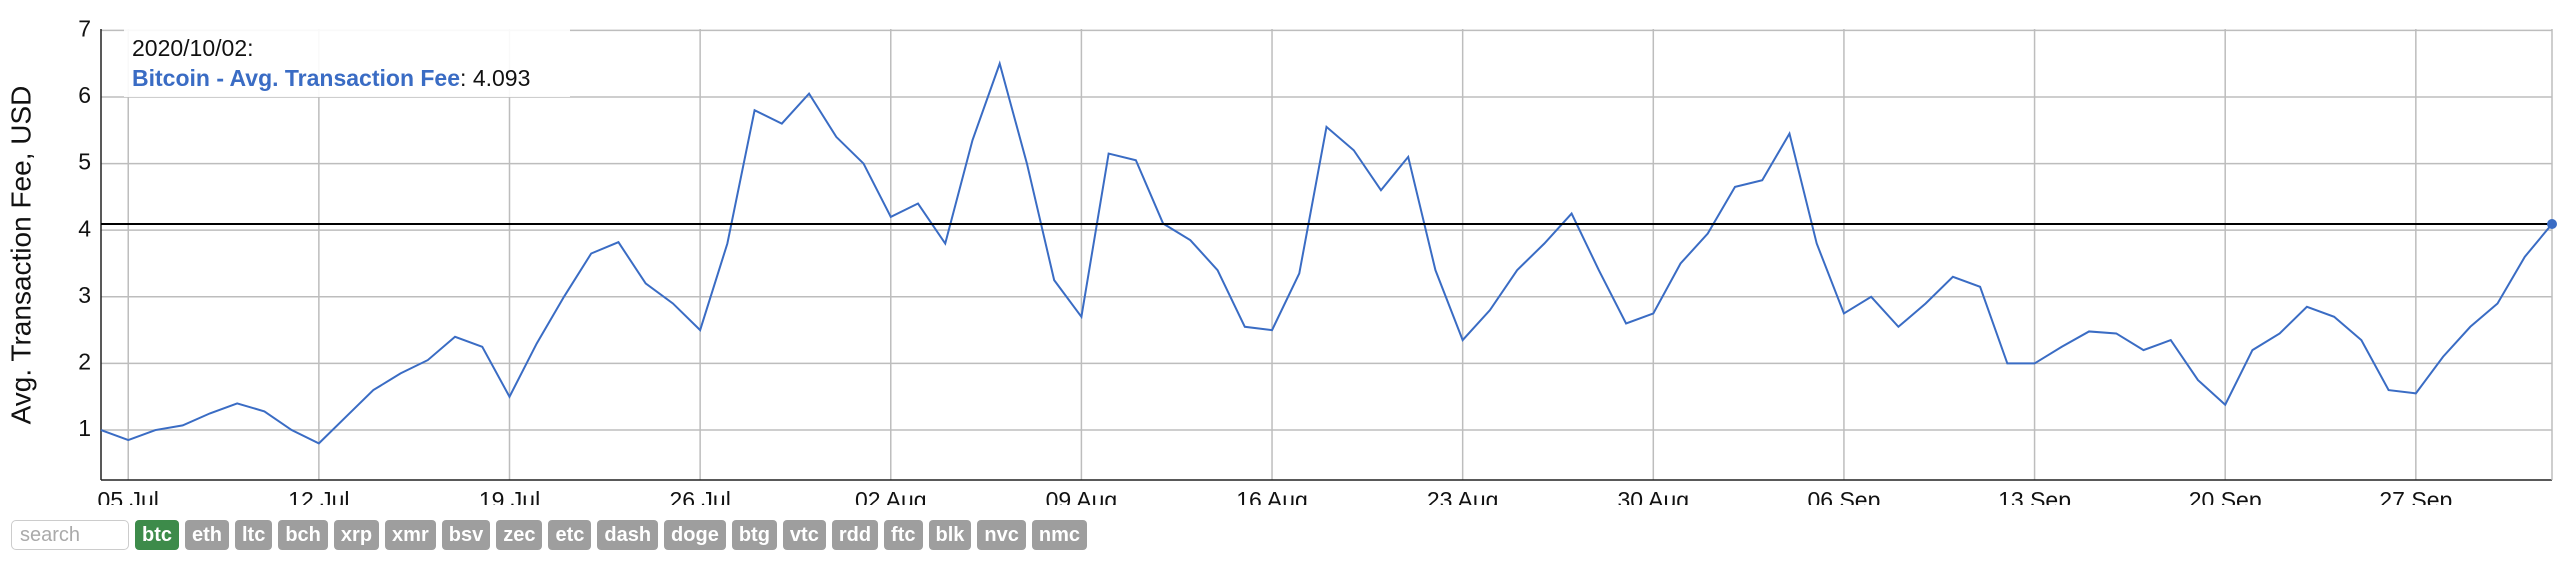  Describe the element at coordinates (855, 535) in the screenshot. I see `coin-button: rdd` at that location.